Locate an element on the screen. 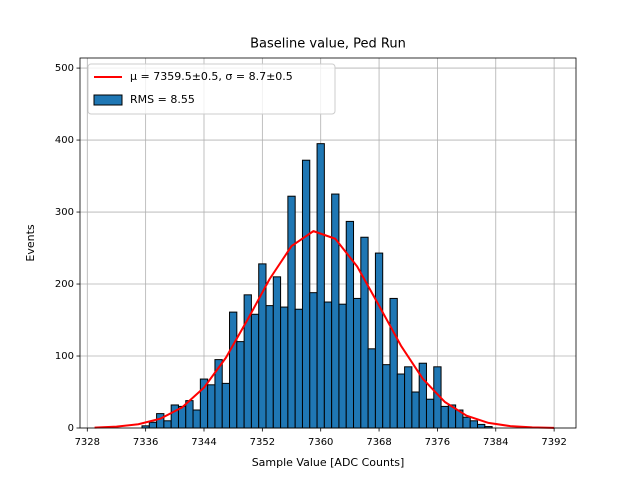 The width and height of the screenshot is (640, 480). x-tick-label: 7360 is located at coordinates (320, 442).